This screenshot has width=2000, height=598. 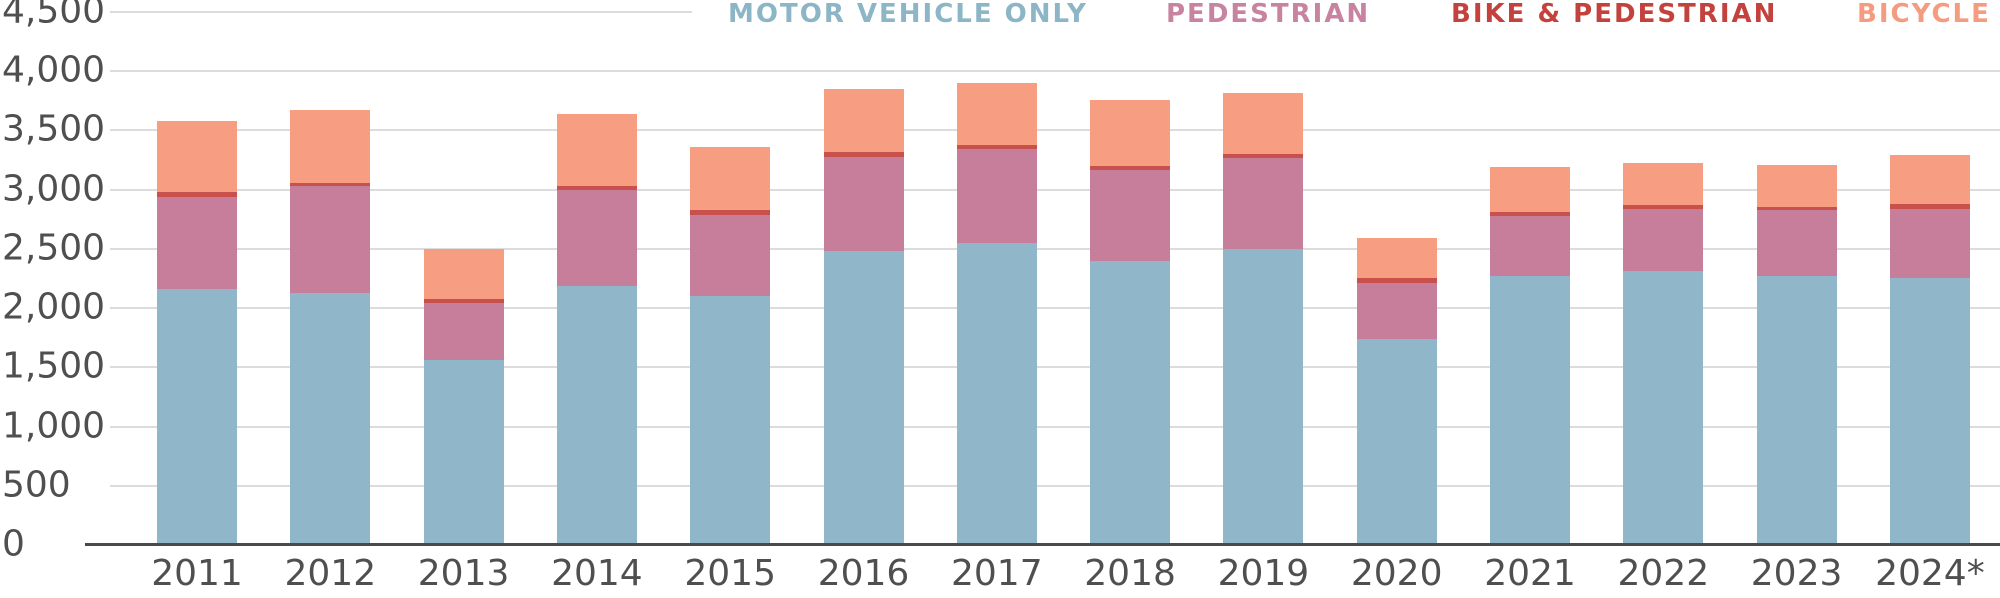 What do you see at coordinates (1796, 410) in the screenshot?
I see `bar-segment-motor-vehicle-only-2023` at bounding box center [1796, 410].